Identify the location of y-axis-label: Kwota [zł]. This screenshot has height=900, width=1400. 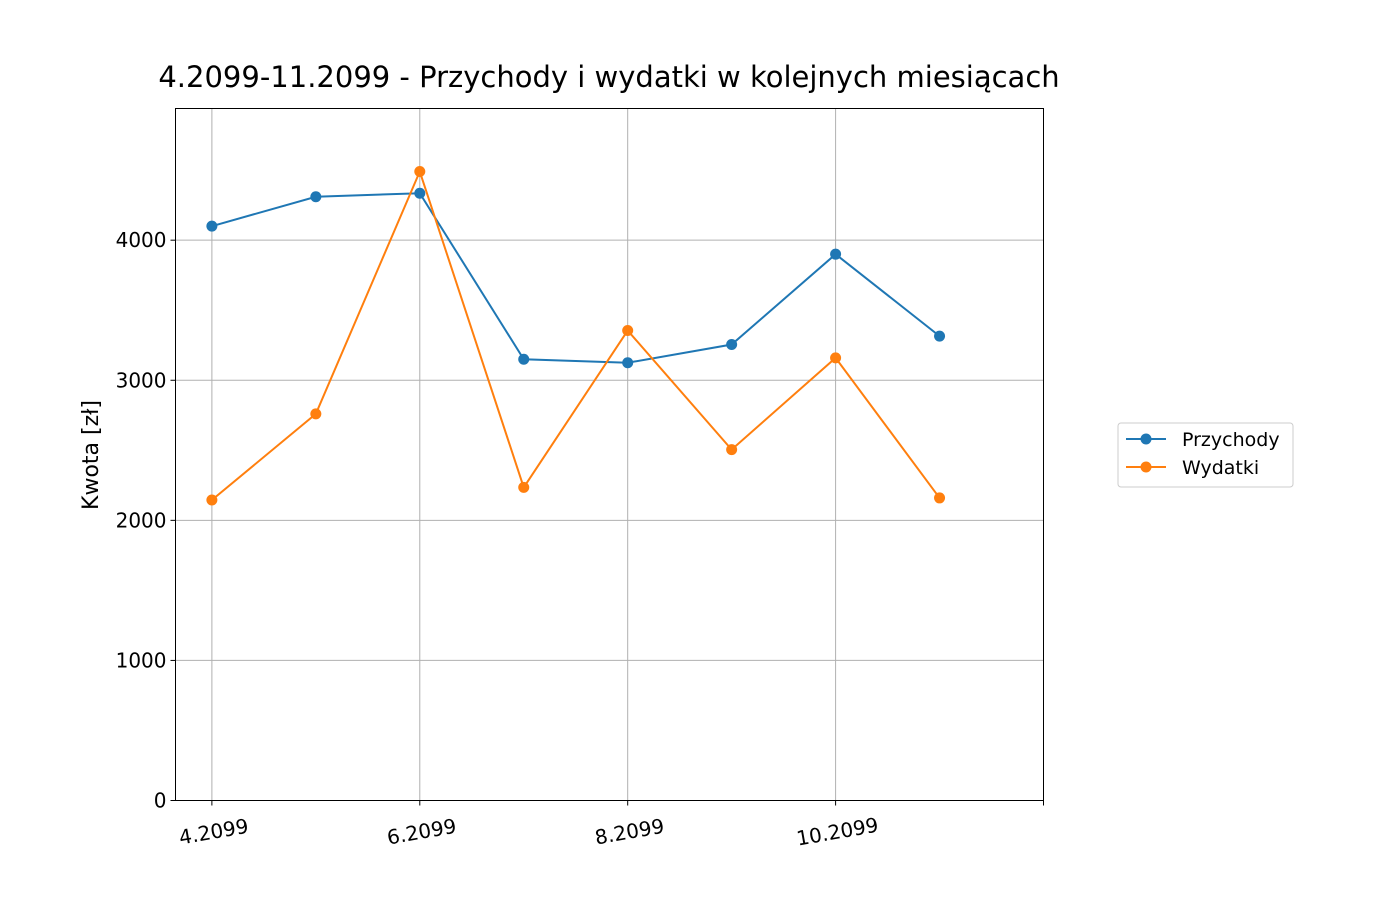
(91, 455).